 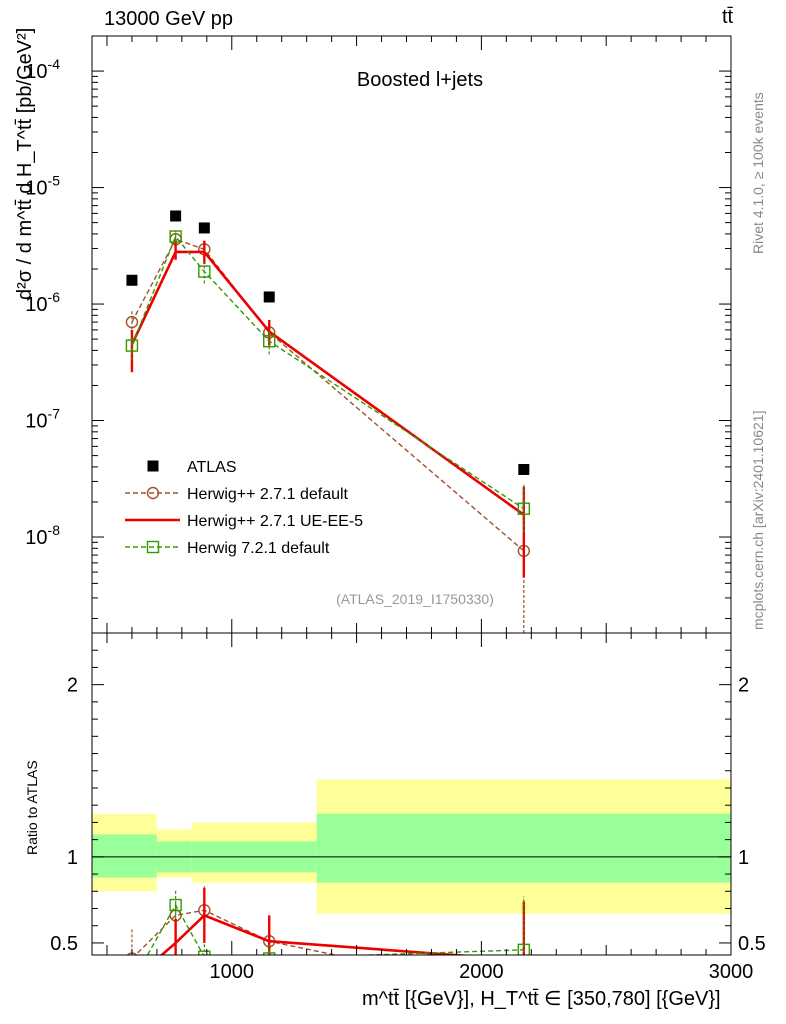 What do you see at coordinates (335, 929) in the screenshot?
I see `ratio-herwig-7-2-1-default-line` at bounding box center [335, 929].